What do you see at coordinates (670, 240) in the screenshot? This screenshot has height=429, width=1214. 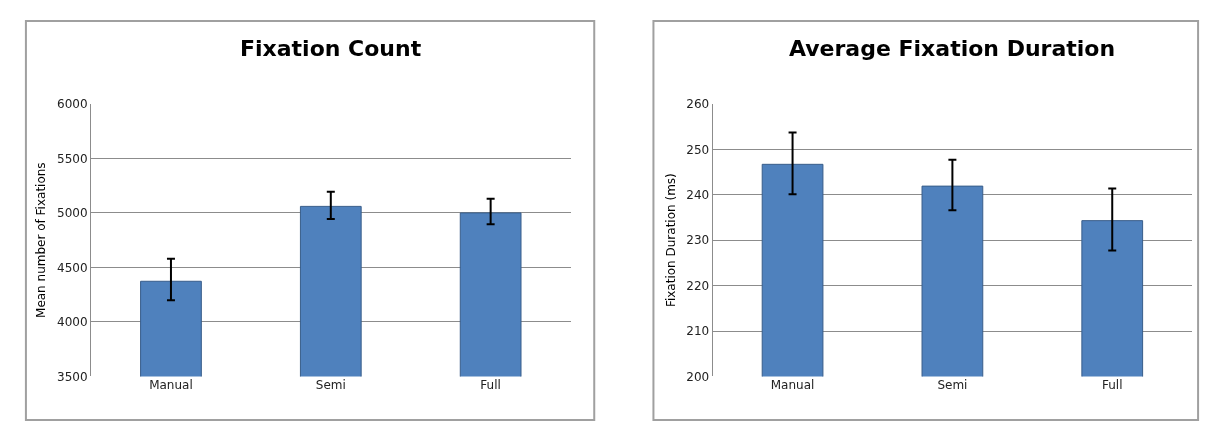 I see `y-axis-title: Fixation Duration (ms)` at bounding box center [670, 240].